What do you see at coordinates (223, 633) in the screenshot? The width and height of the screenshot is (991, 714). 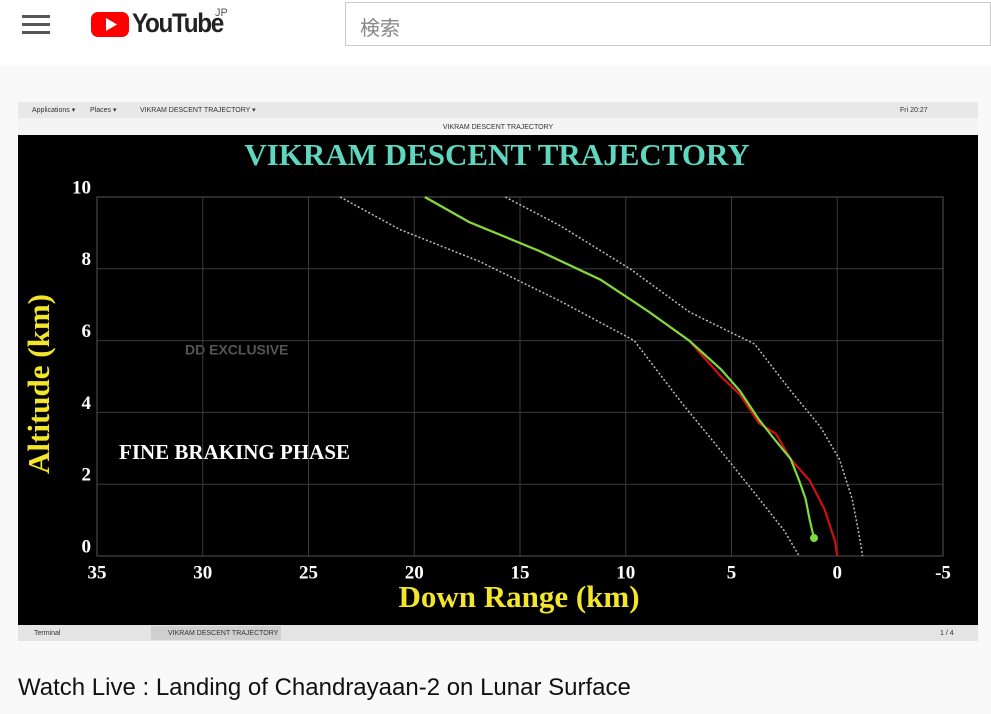 I see `taskbar-item: VIKRAM DESCENT TRAJECTORY` at bounding box center [223, 633].